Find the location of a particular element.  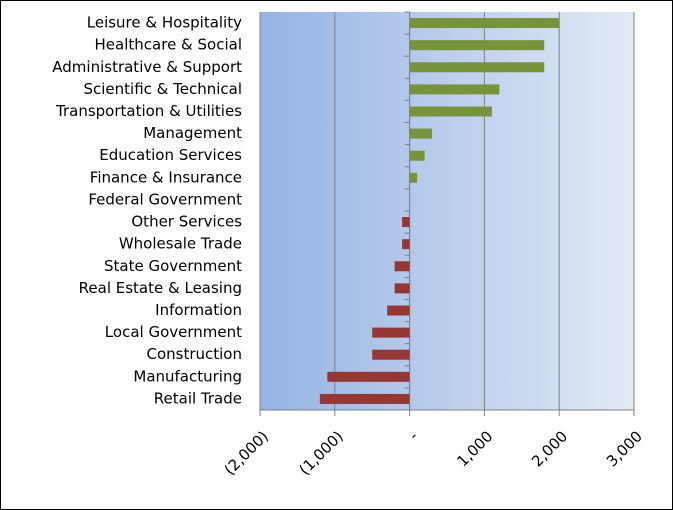

y-tick-label: Education Services is located at coordinates (170, 155).